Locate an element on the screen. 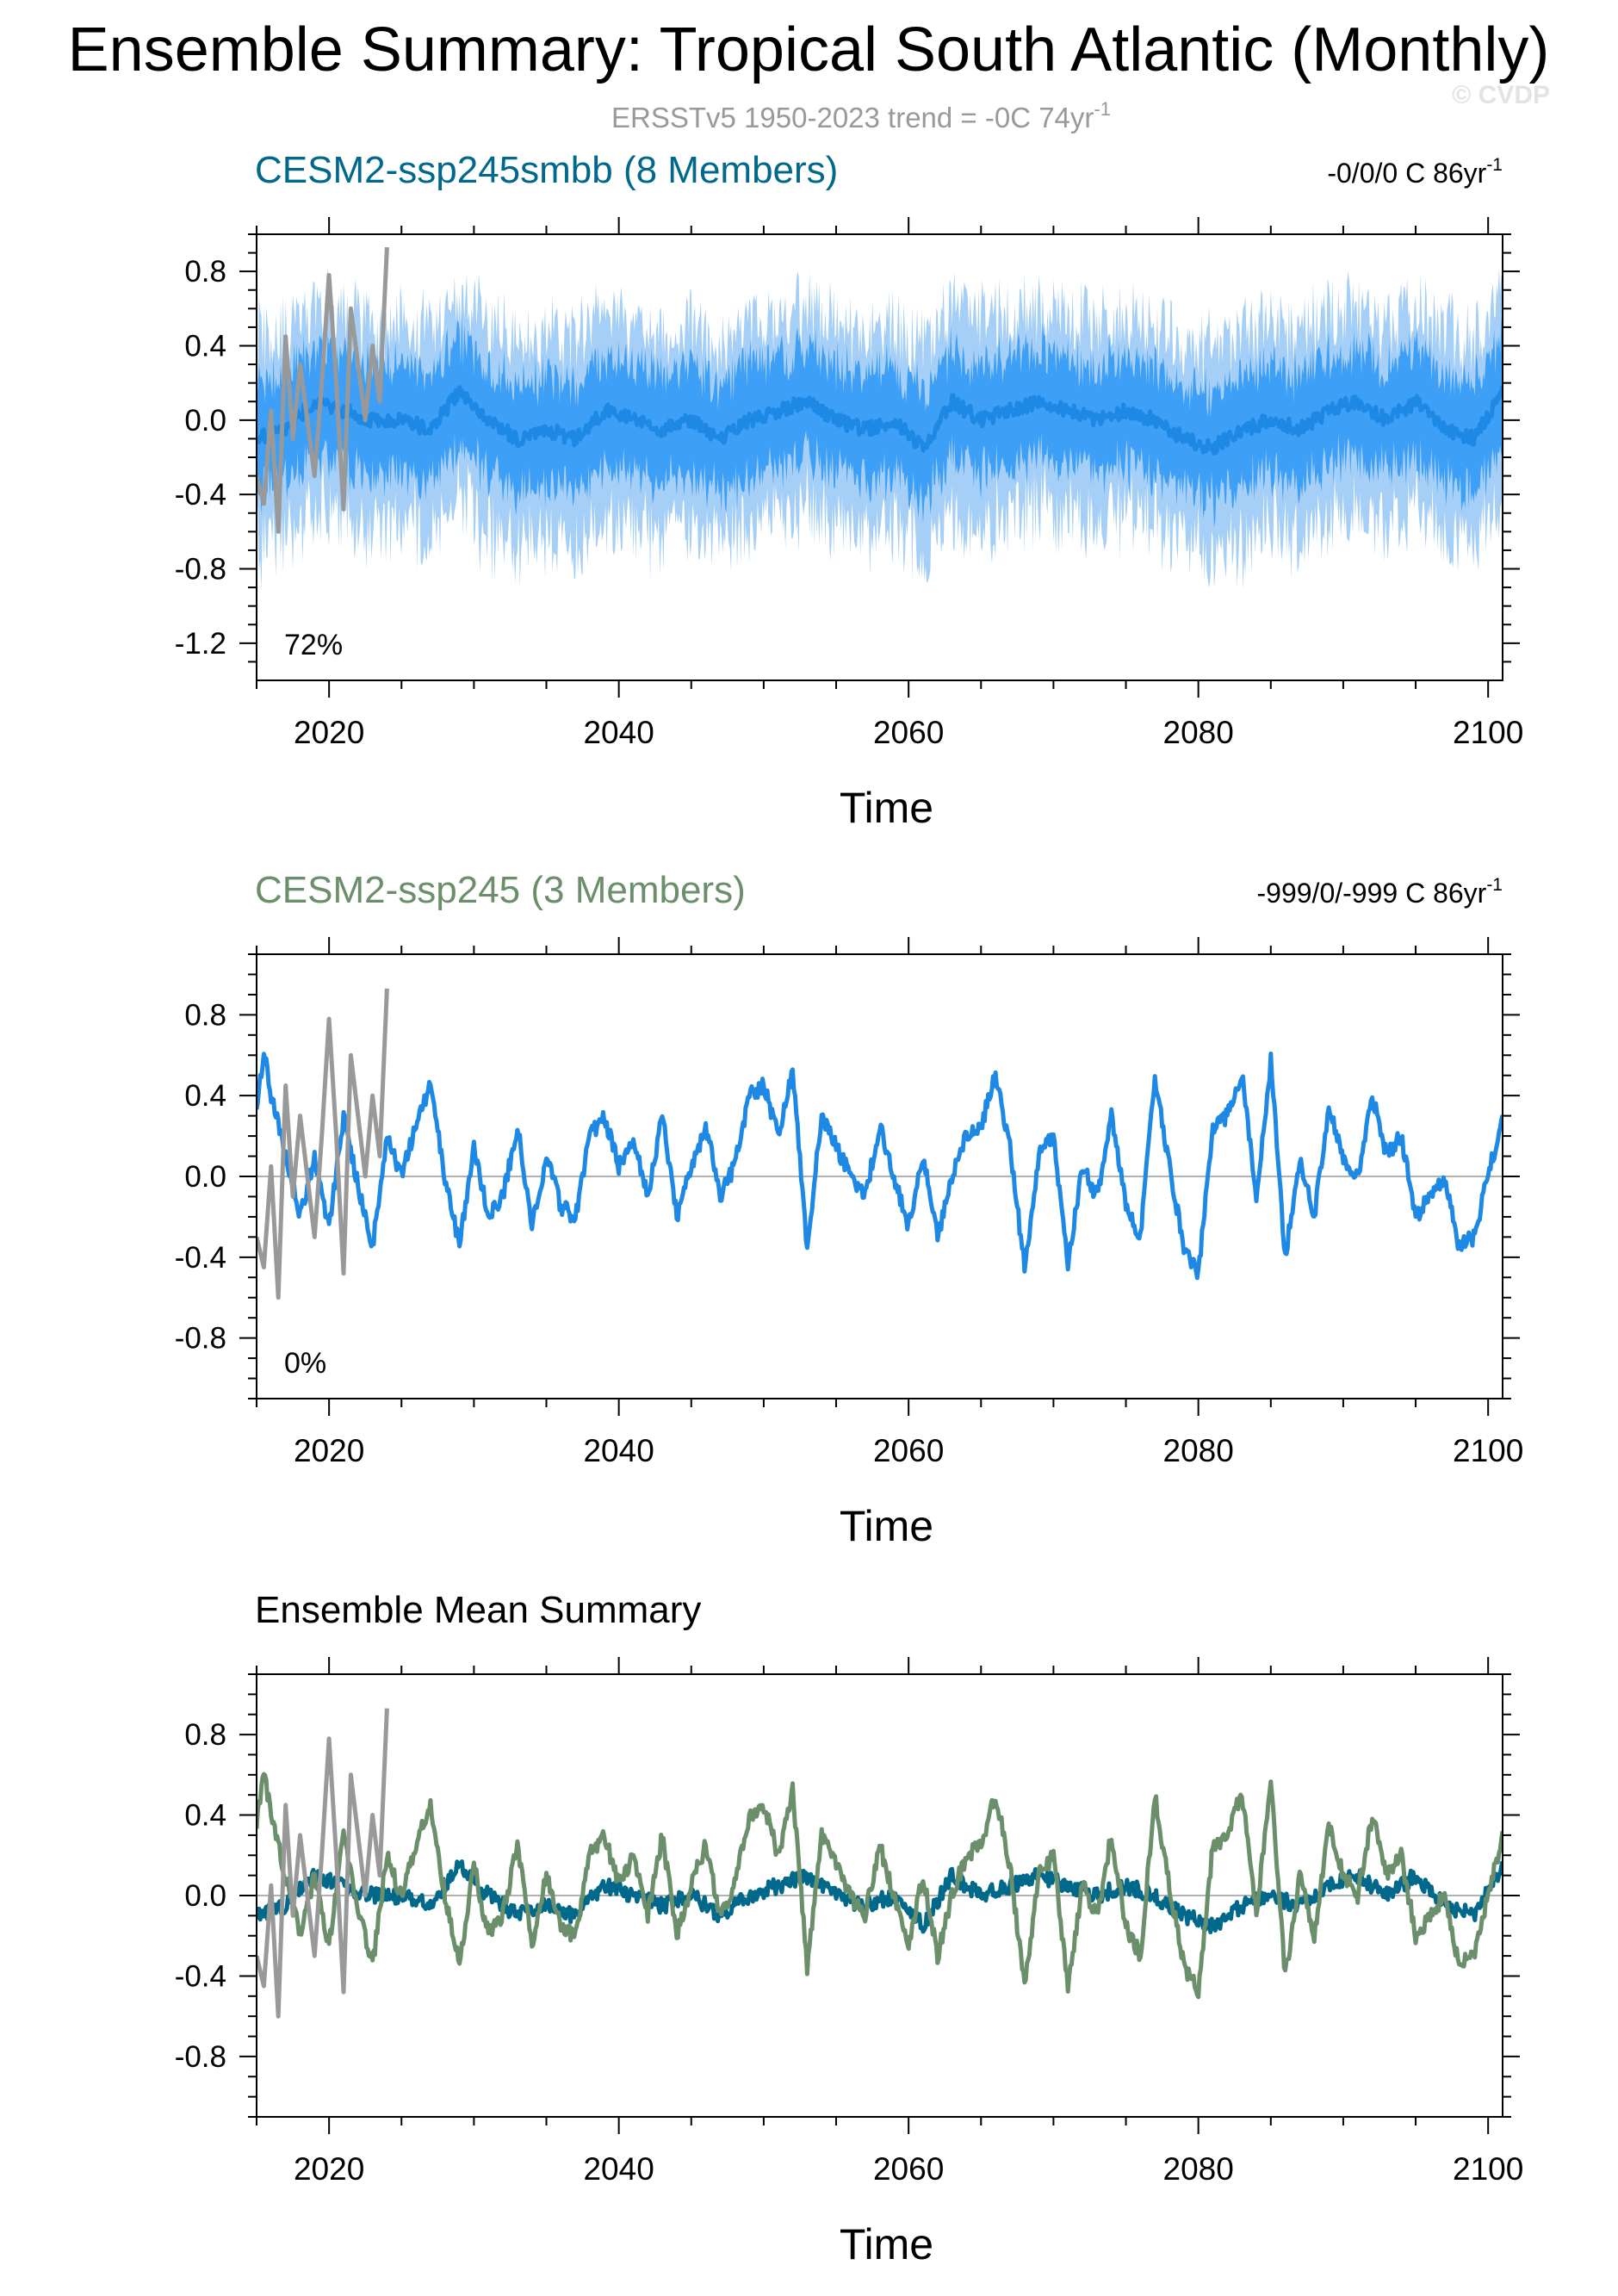  figure-subtitle: ERSSTv5 1950-2023 trend = -0C 74yr-1 is located at coordinates (861, 115).